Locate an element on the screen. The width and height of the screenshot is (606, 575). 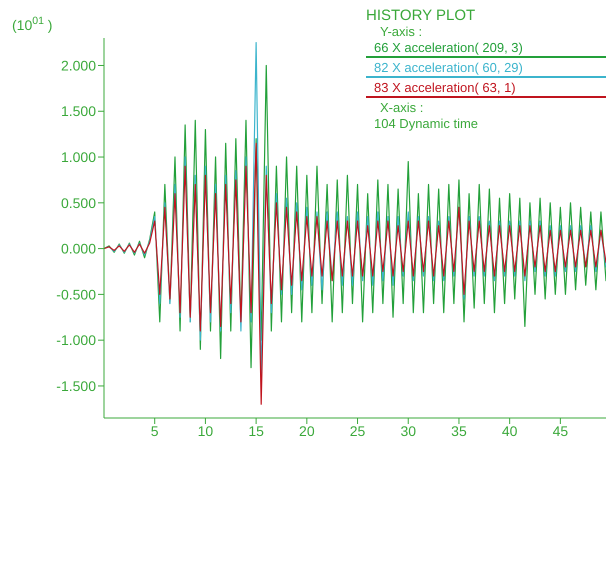
legend-title: Y-axis : is located at coordinates (401, 32).